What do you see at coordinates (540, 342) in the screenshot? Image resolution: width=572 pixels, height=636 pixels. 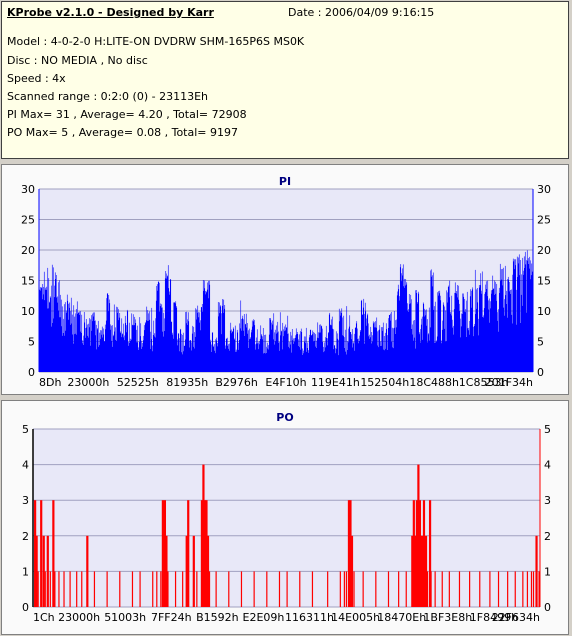 I see `chart-0-ytick-right: 5` at bounding box center [540, 342].